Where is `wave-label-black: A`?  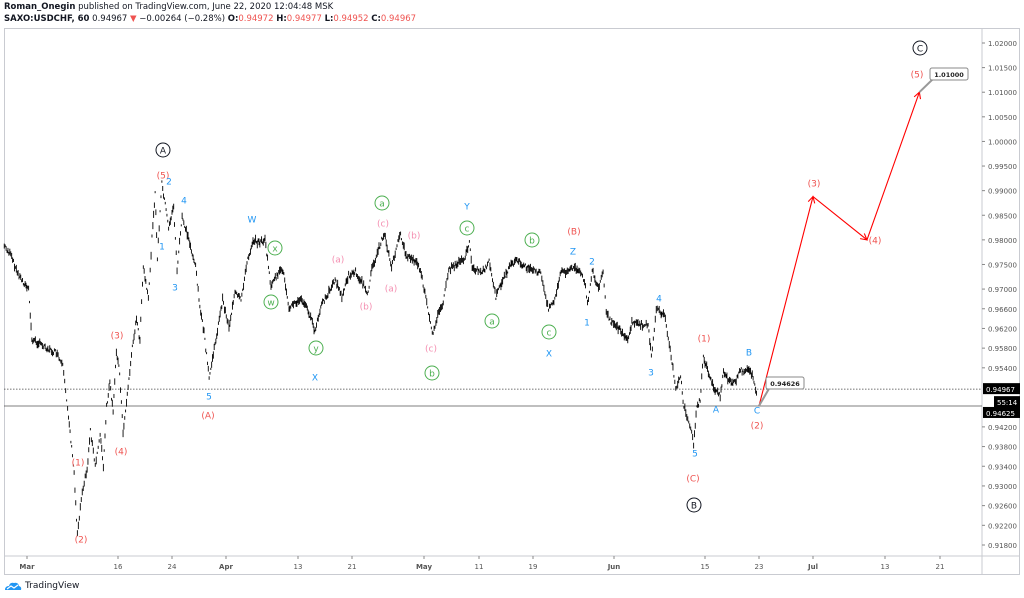
wave-label-black: A is located at coordinates (163, 152).